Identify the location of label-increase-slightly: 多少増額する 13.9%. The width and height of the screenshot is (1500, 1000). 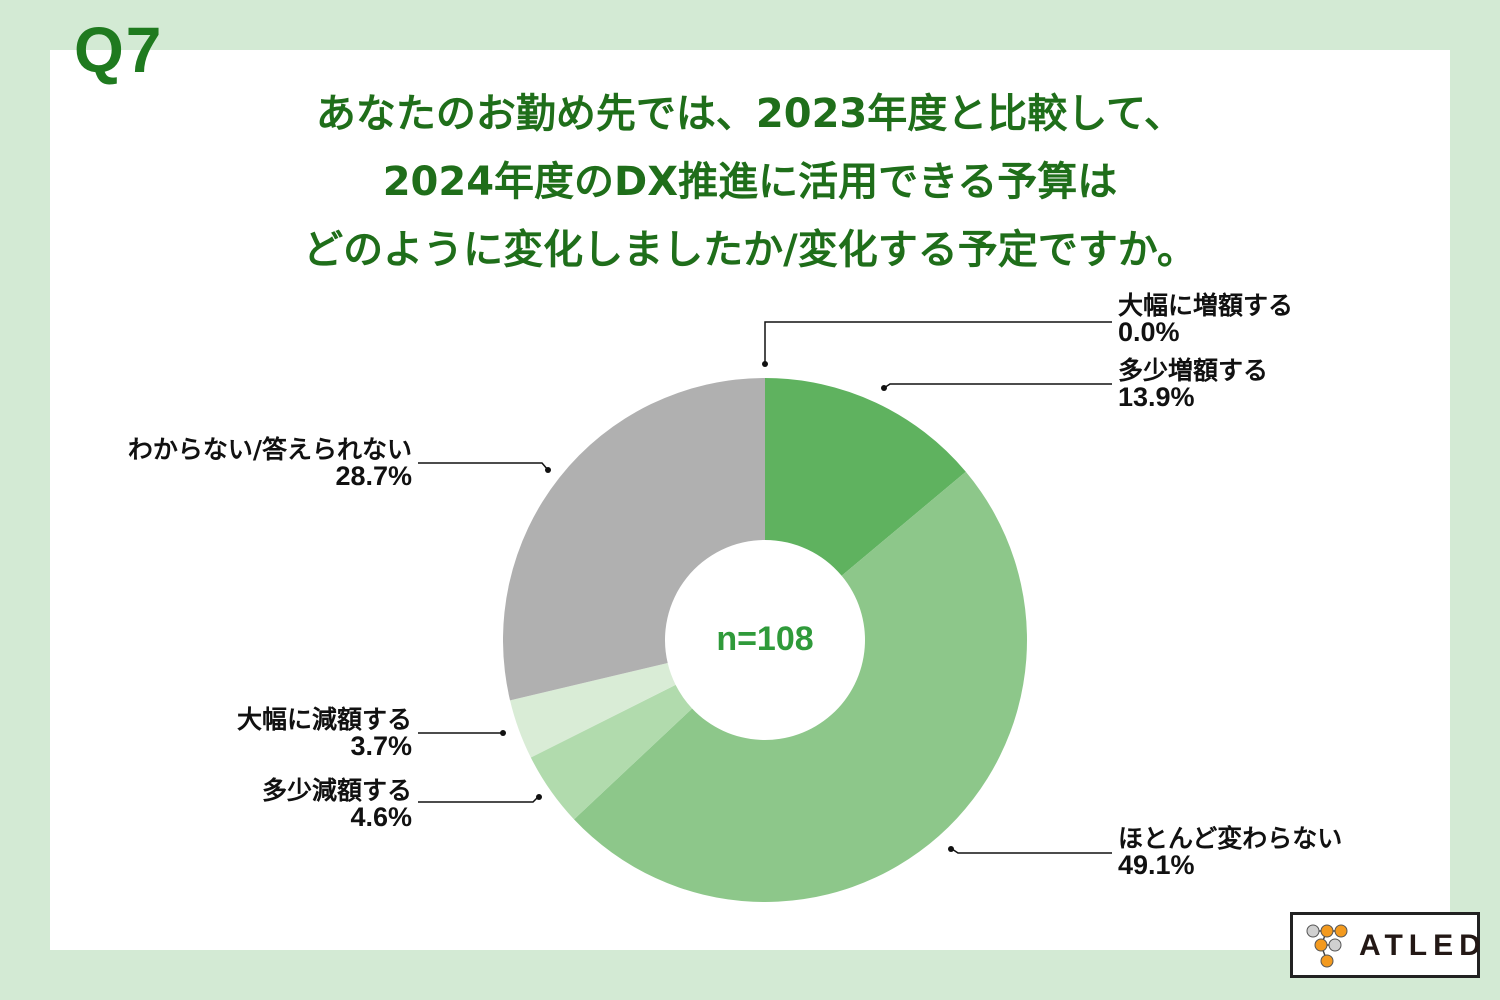
(1193, 384).